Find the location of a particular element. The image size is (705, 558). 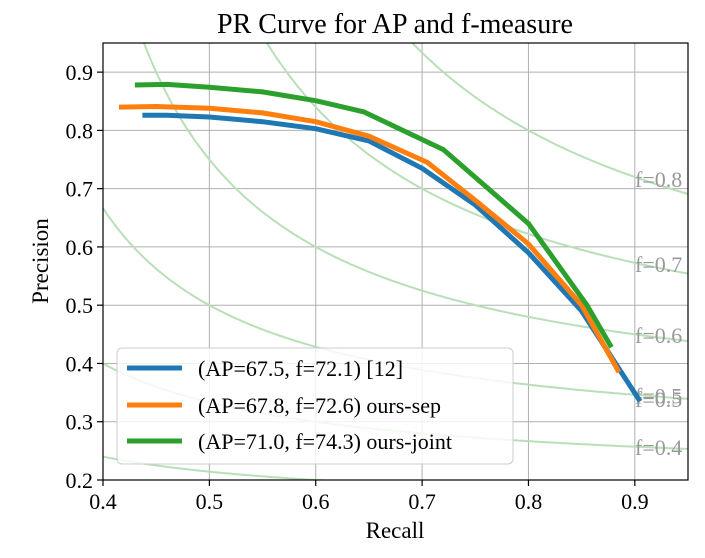

legend-label-1: (AP=67.8, f=72.6) ours-sep is located at coordinates (319, 405).